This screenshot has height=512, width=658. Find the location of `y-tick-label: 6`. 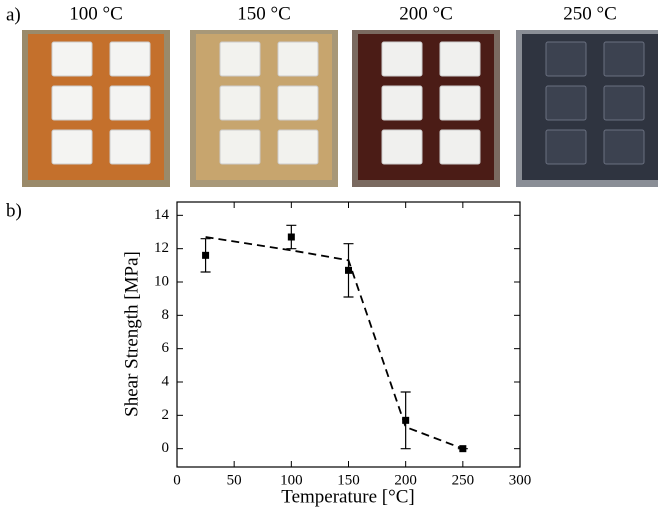

y-tick-label: 6 is located at coordinates (166, 348).